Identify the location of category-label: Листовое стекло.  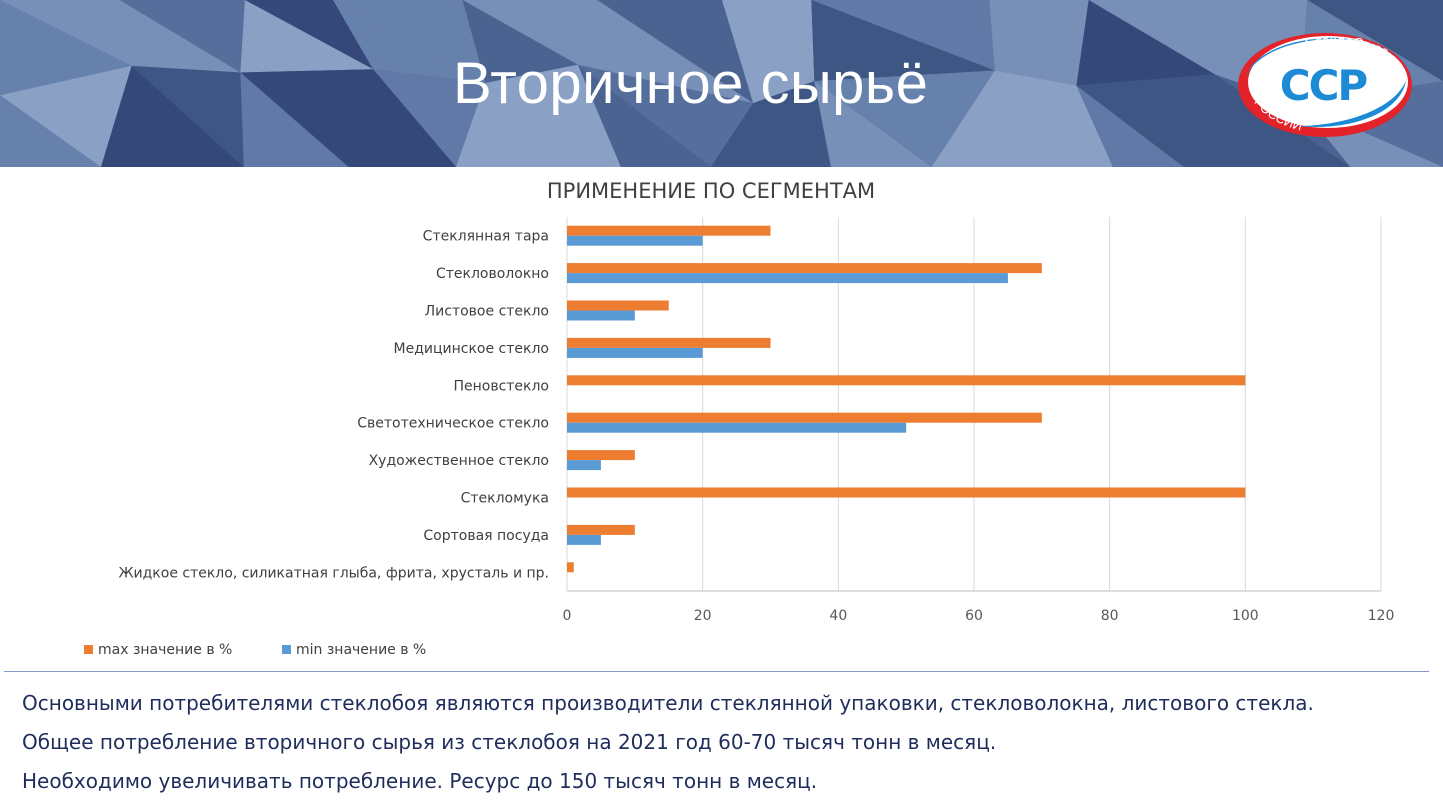
(487, 312).